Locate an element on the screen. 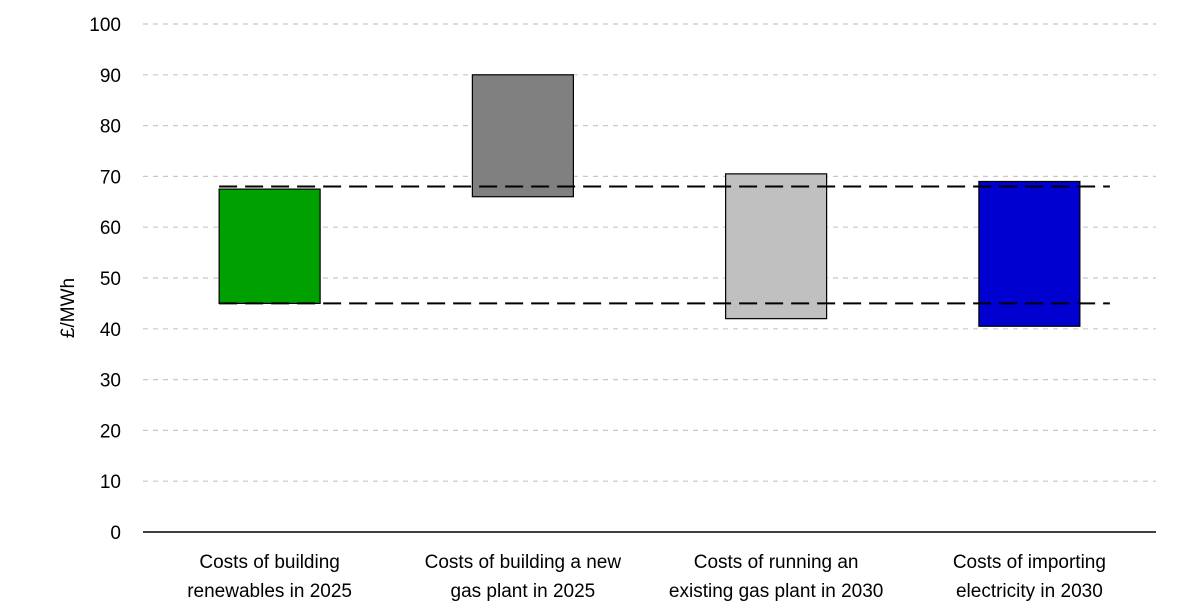 The image size is (1189, 614). y-tick-label: 50 is located at coordinates (110, 279).